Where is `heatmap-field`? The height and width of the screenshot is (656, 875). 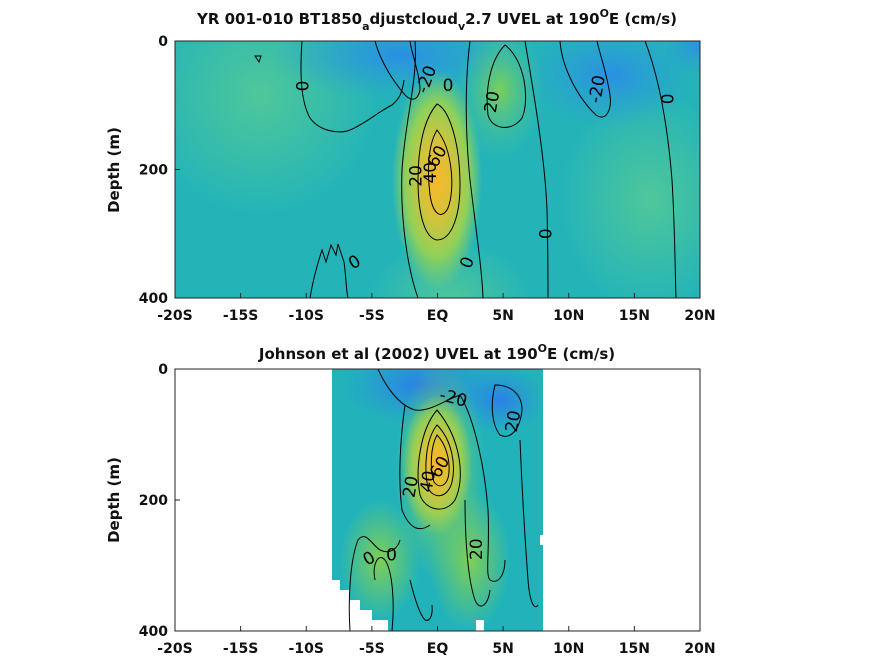
heatmap-field is located at coordinates (437, 500).